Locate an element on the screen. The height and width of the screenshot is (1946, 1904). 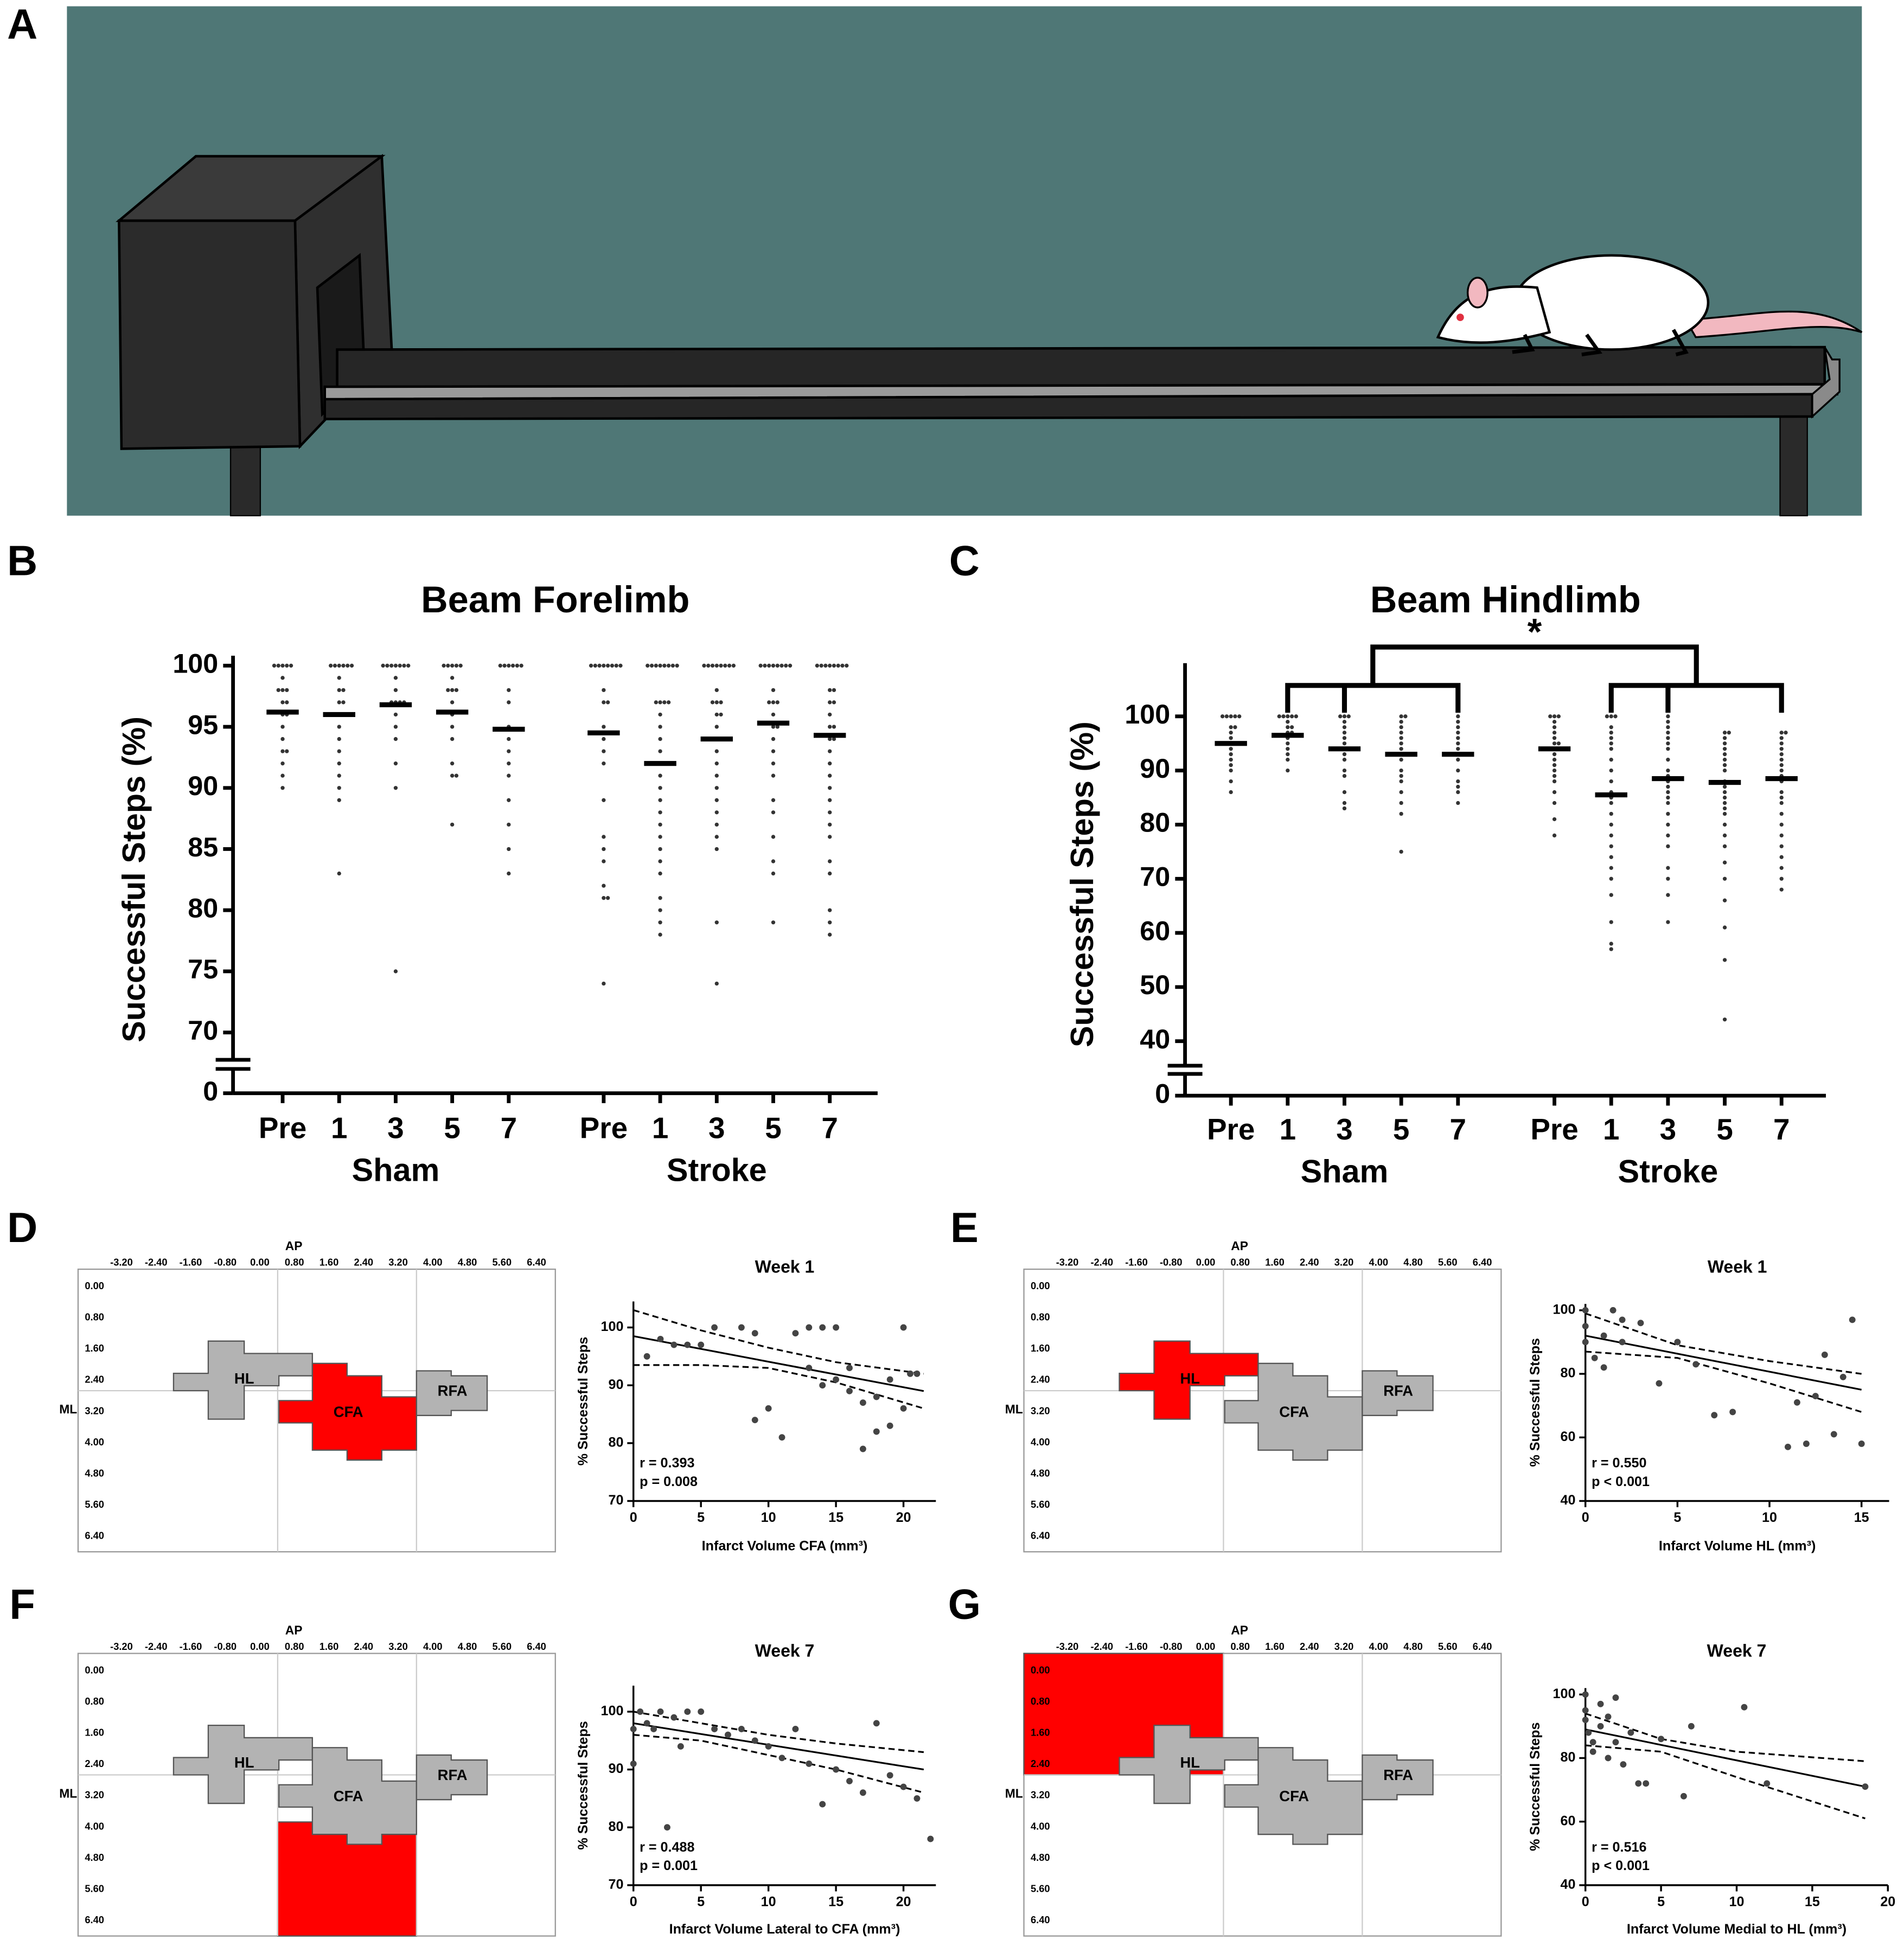
rat-legs is located at coordinates (1600, 343).